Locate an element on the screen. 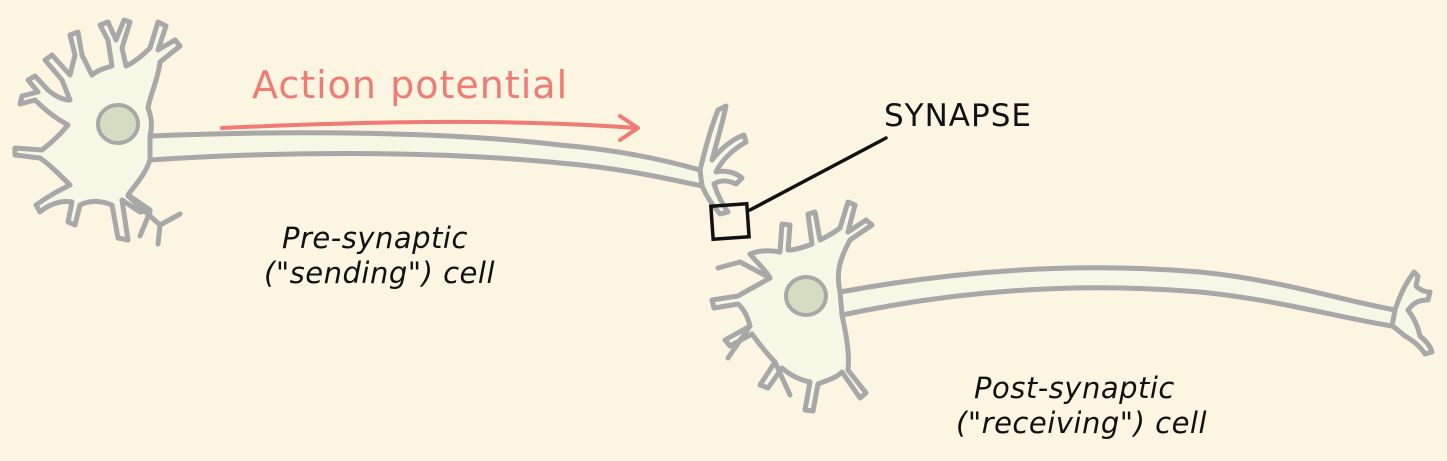  synapse-pointer-line is located at coordinates (818, 174).